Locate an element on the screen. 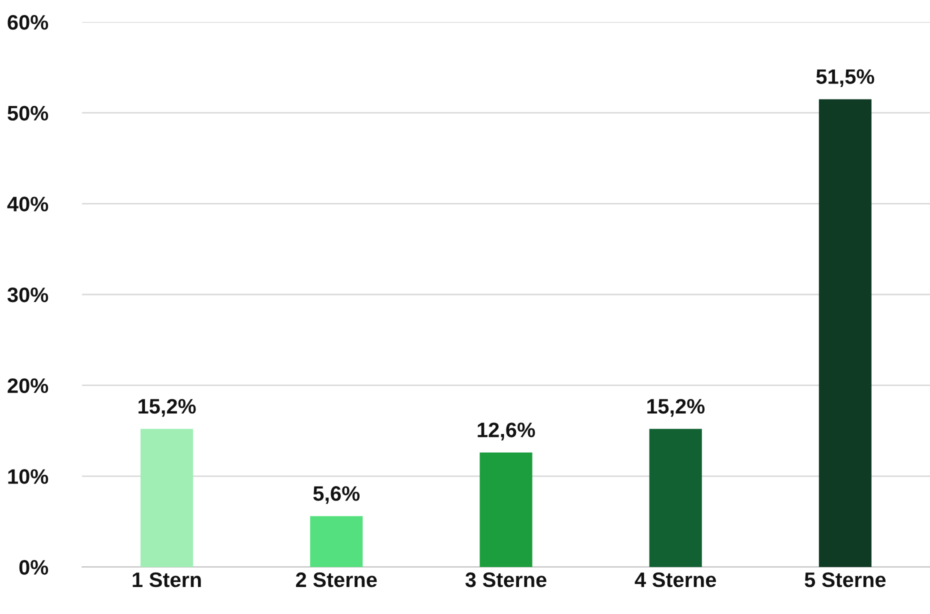  y-tick-label: 50% is located at coordinates (28, 113).